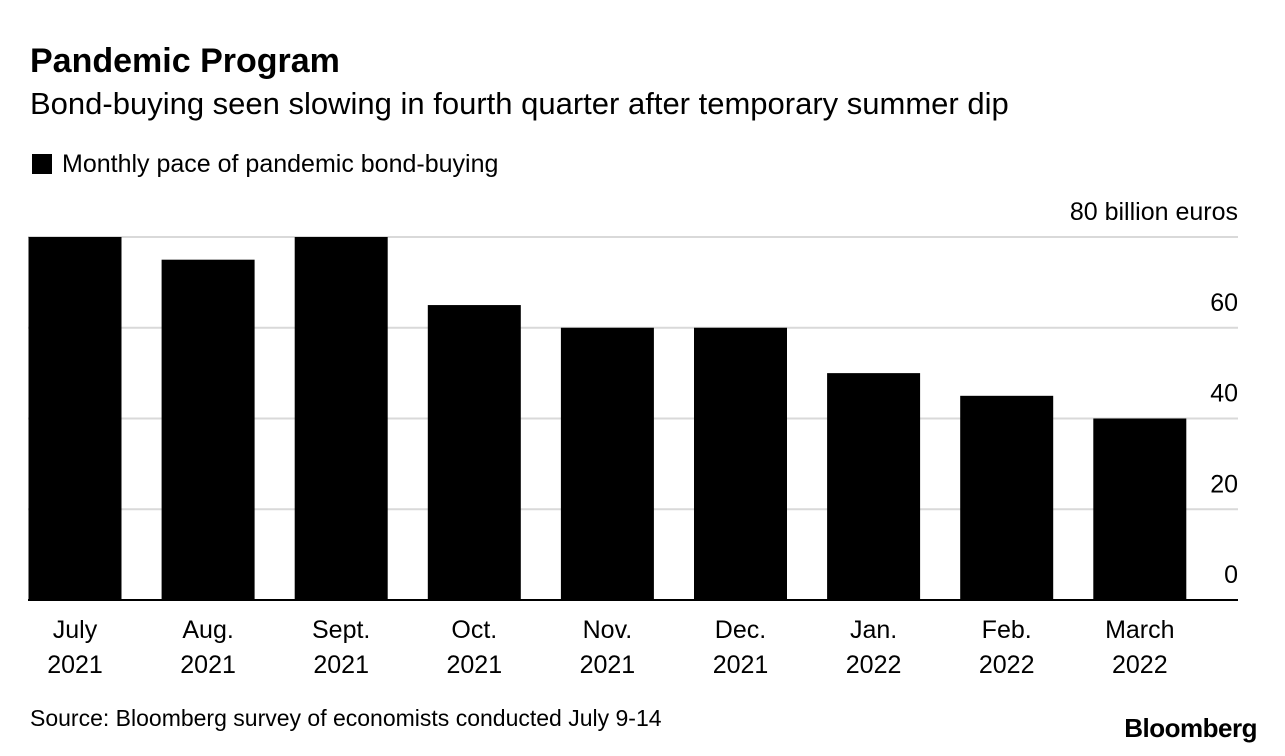 The image size is (1285, 756). What do you see at coordinates (75, 630) in the screenshot?
I see `x-tick-label-month-0: July` at bounding box center [75, 630].